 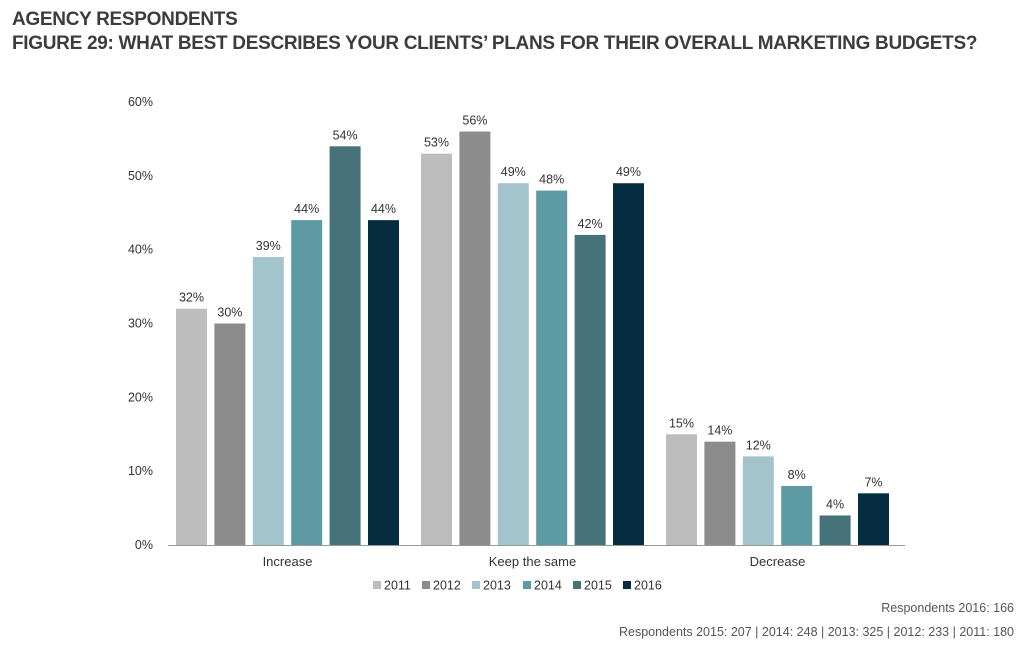 What do you see at coordinates (288, 561) in the screenshot?
I see `x-category-label: Increase` at bounding box center [288, 561].